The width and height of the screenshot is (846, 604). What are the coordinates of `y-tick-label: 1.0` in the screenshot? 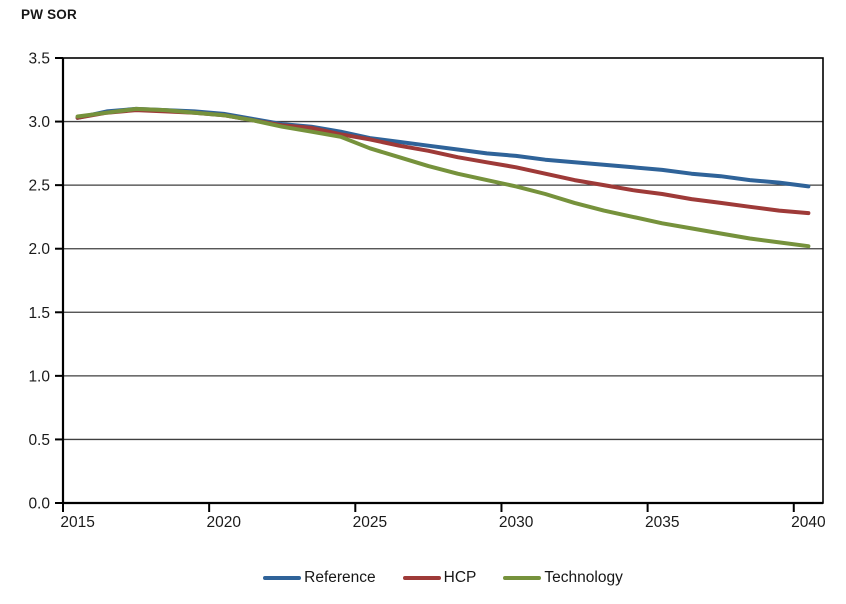 It's located at (39, 376).